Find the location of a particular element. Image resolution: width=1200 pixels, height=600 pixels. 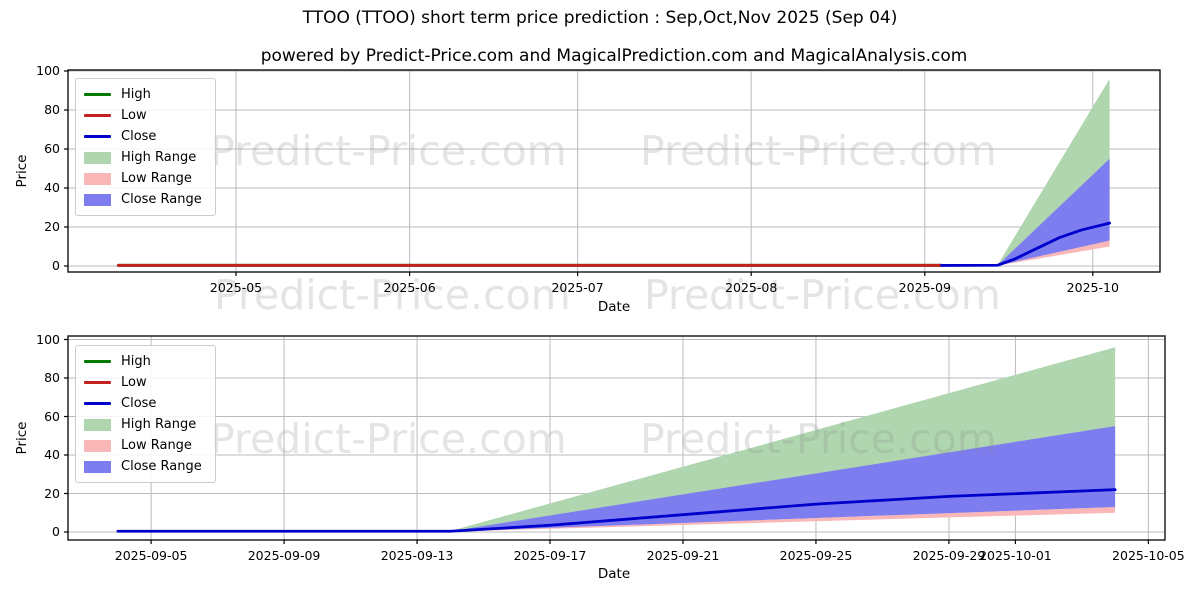

x-tick-label: 2025-09-13 is located at coordinates (417, 555).